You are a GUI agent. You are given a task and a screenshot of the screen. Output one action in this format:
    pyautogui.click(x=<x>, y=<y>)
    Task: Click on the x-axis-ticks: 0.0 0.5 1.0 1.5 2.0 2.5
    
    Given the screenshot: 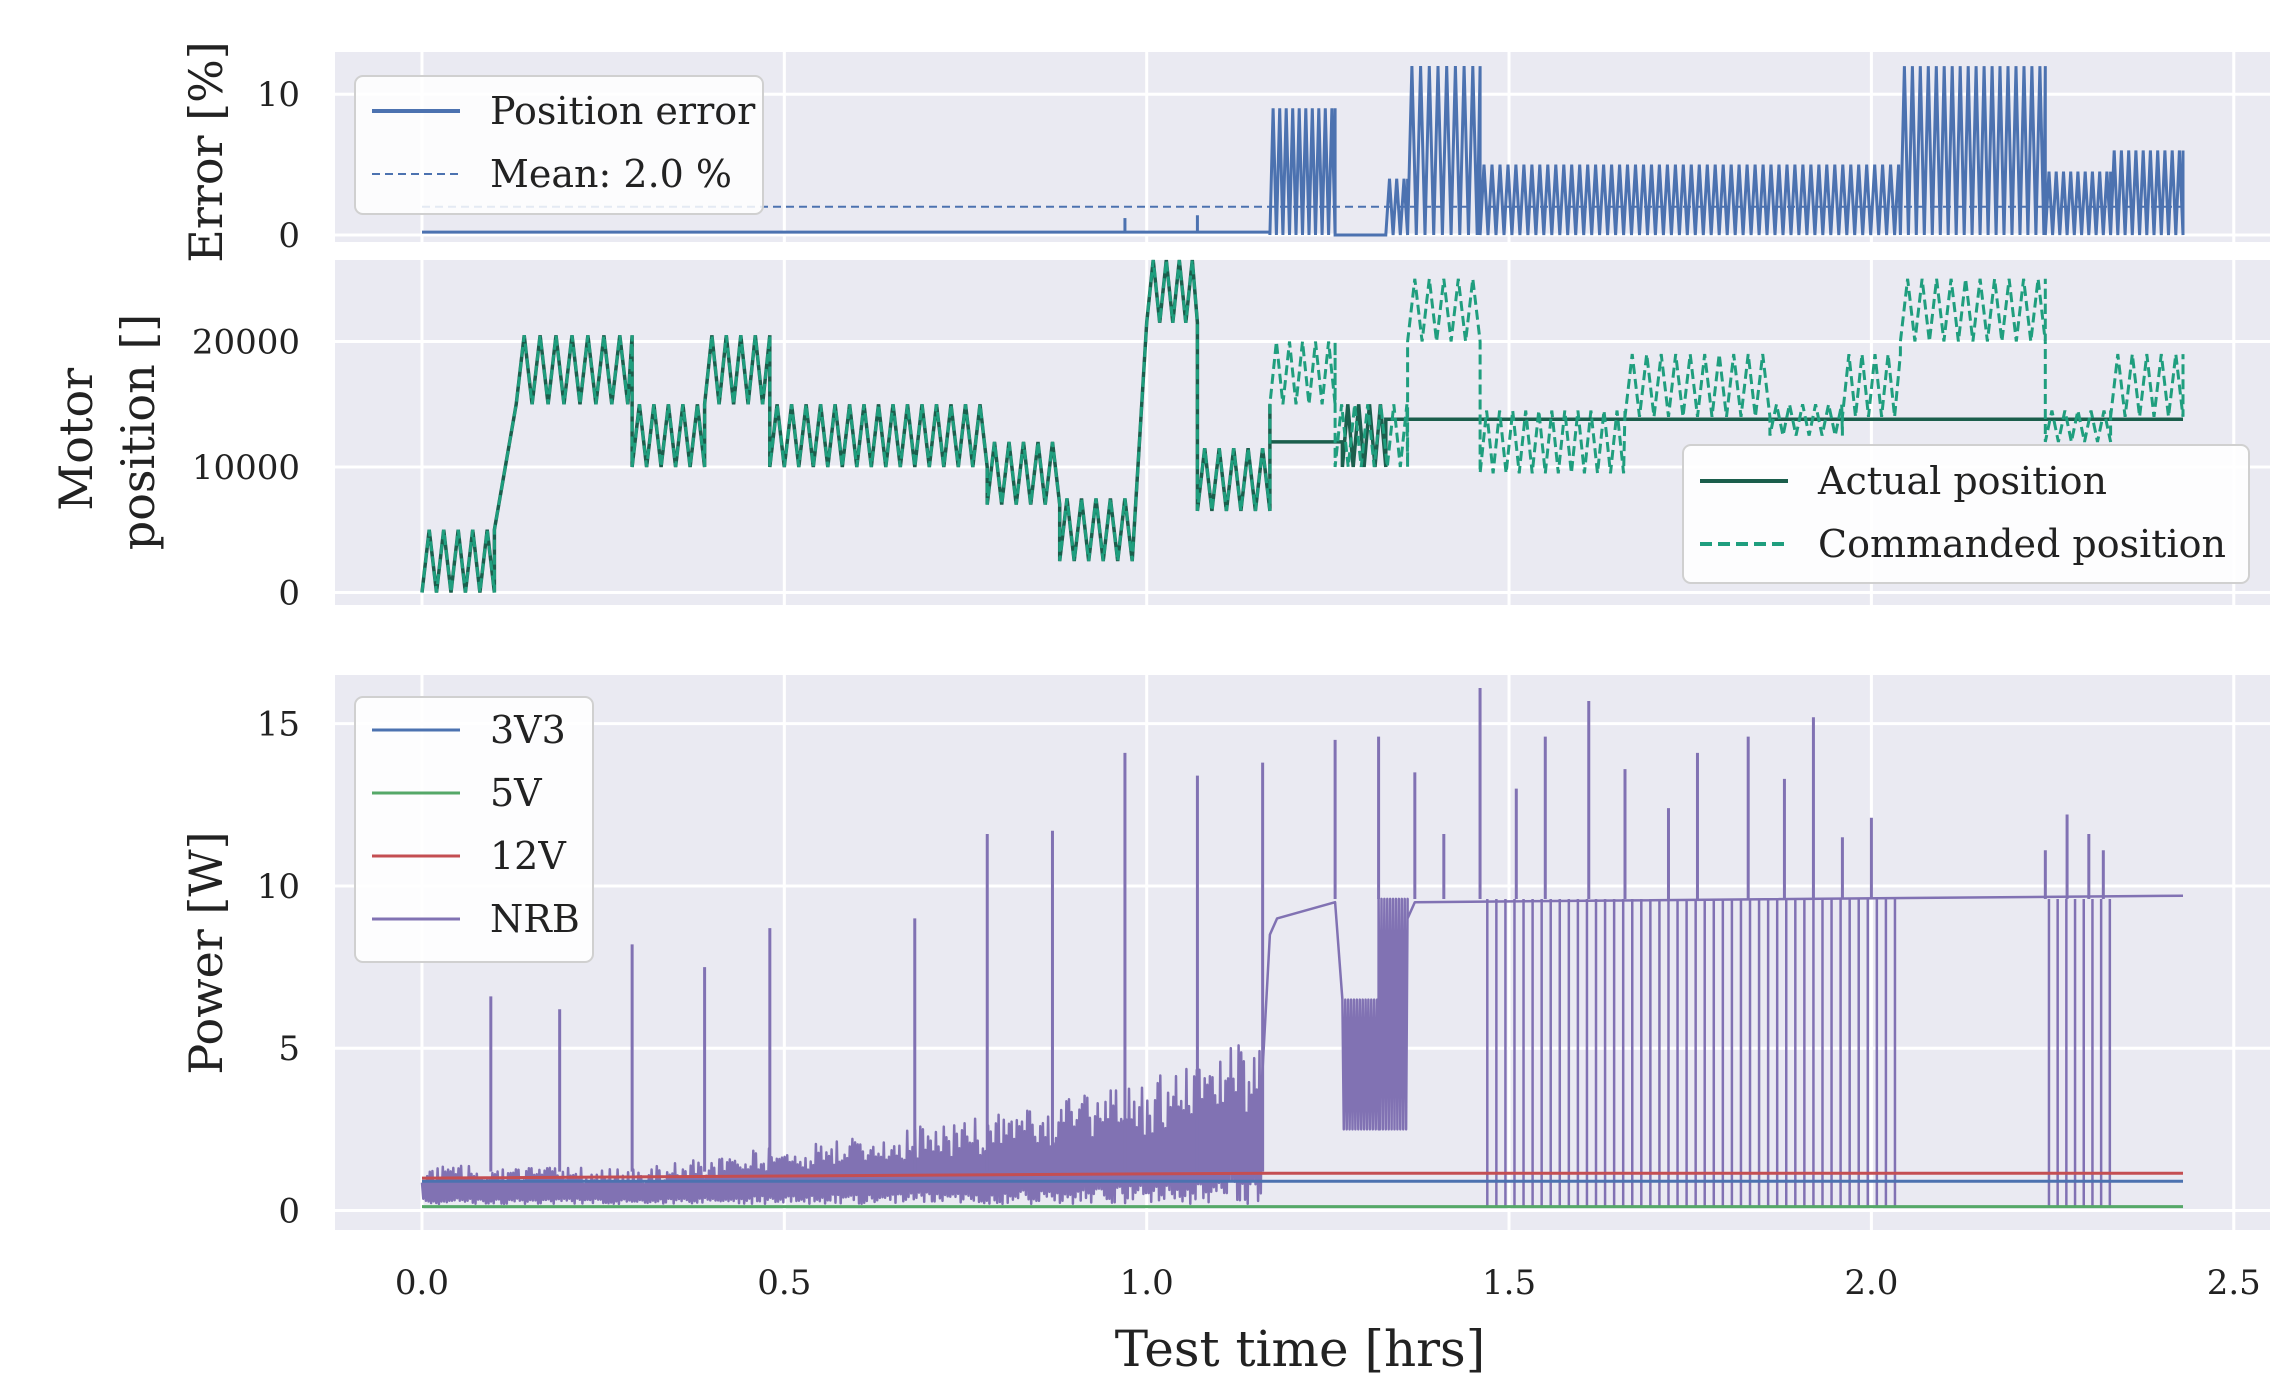 What is the action you would take?
    pyautogui.click(x=1328, y=1283)
    